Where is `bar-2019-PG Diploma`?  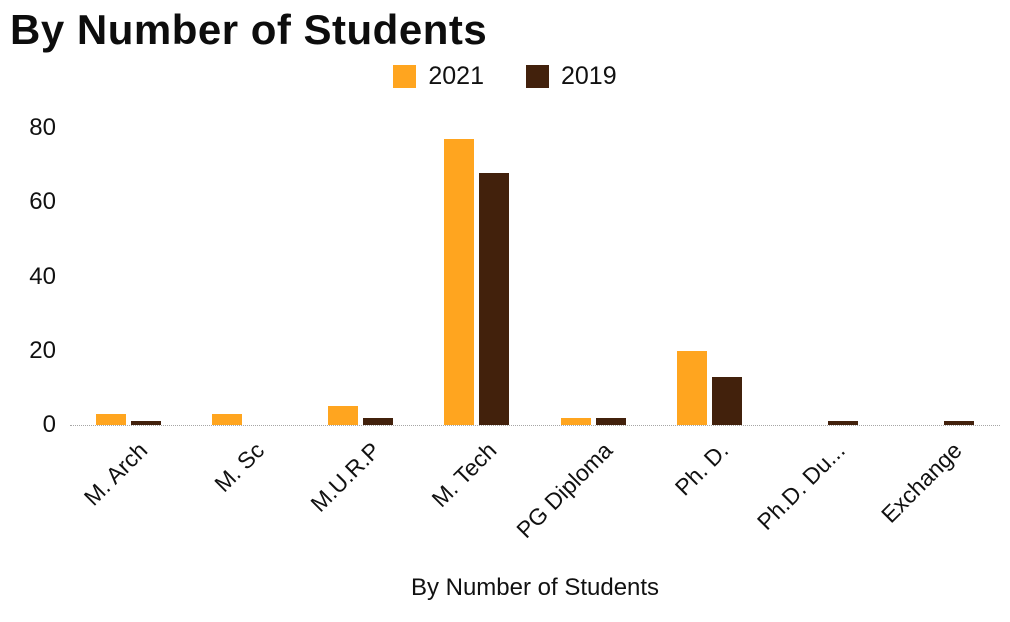 bar-2019-PG Diploma is located at coordinates (610, 421).